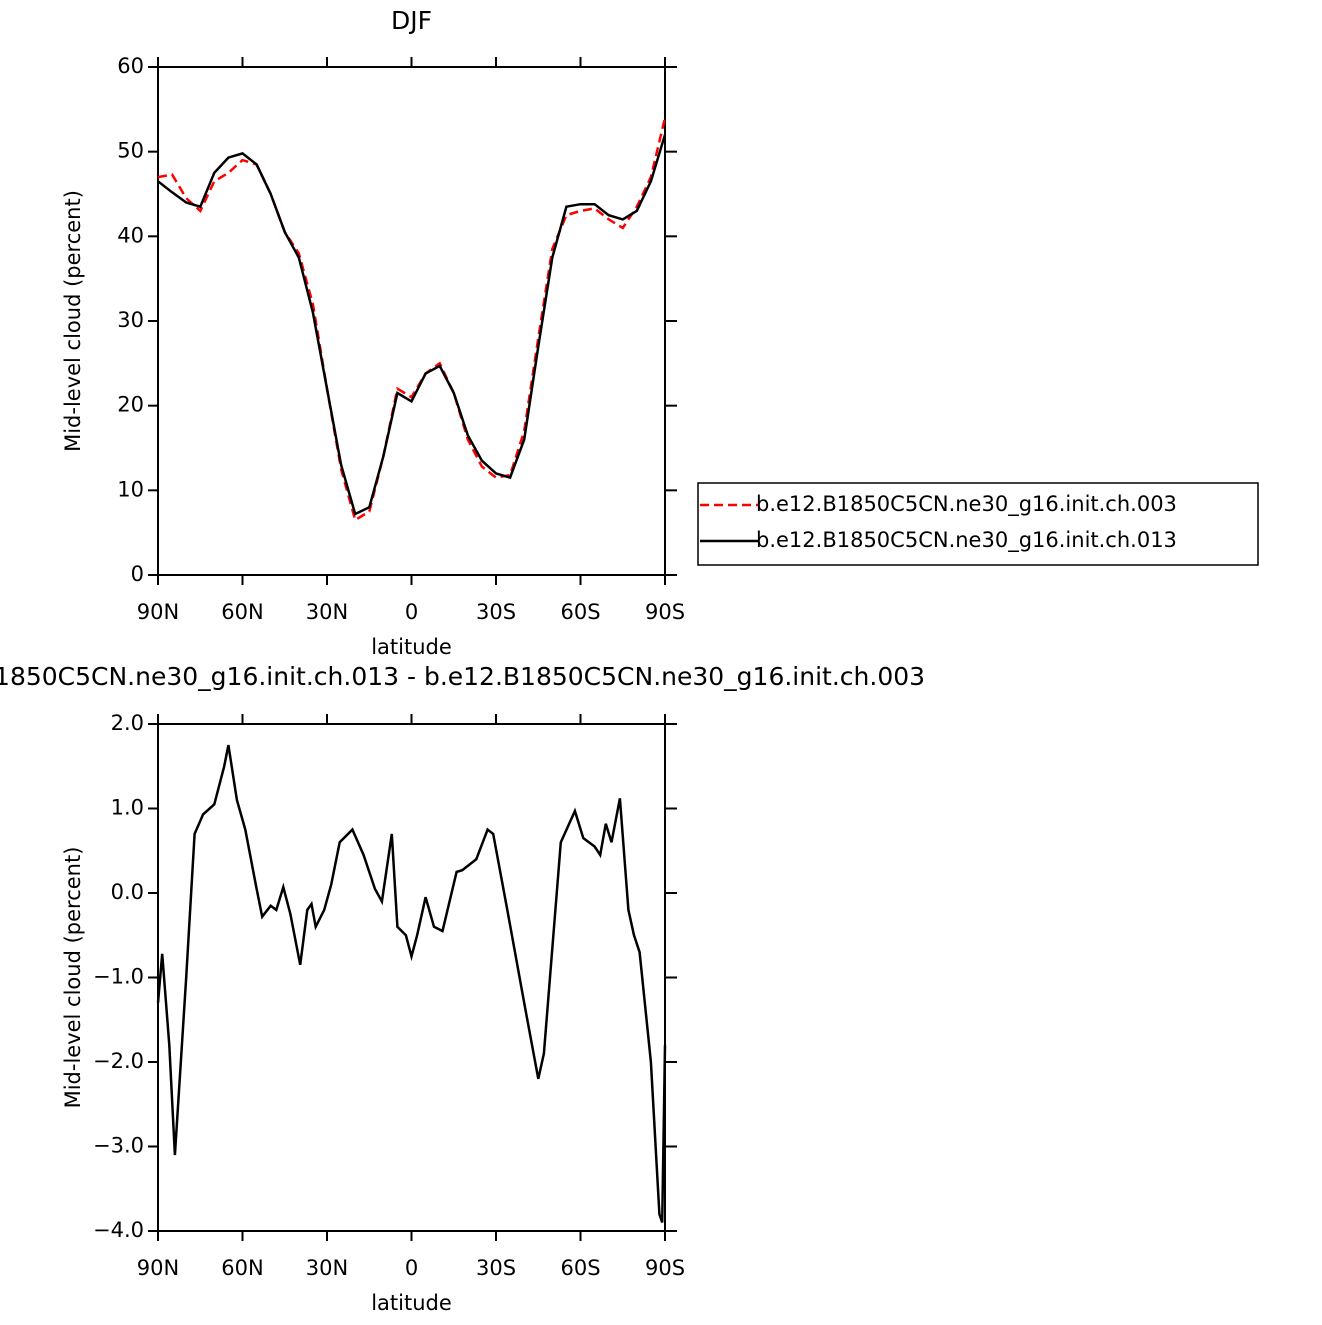 This screenshot has height=1325, width=1322. What do you see at coordinates (966, 540) in the screenshot?
I see `legend-label: b.e12.B1850C5CN.ne30_g16.init.ch.013` at bounding box center [966, 540].